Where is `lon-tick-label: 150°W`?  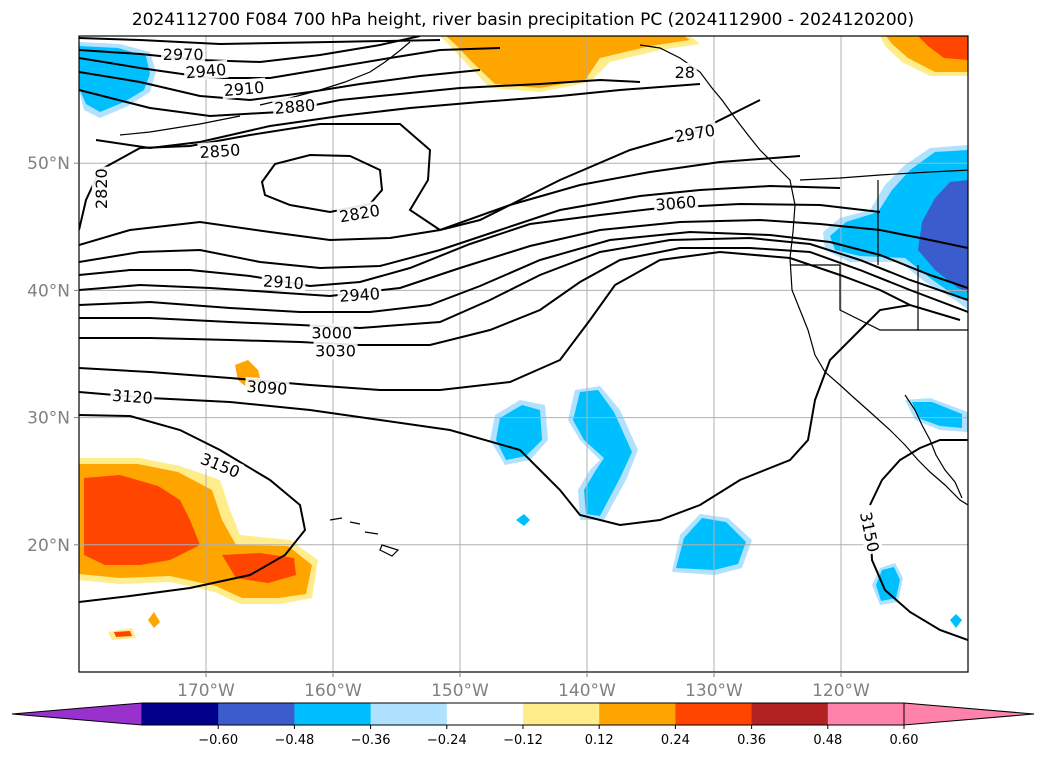
lon-tick-label: 150°W is located at coordinates (460, 691).